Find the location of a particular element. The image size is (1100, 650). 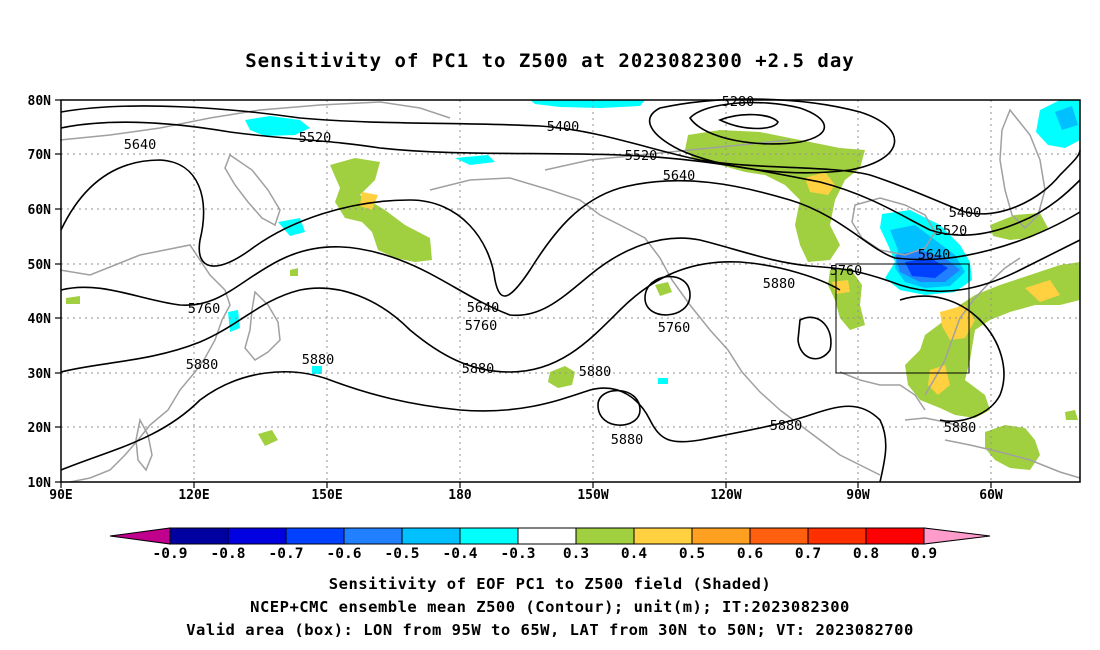

lat-tick-label: 70N is located at coordinates (40, 155).